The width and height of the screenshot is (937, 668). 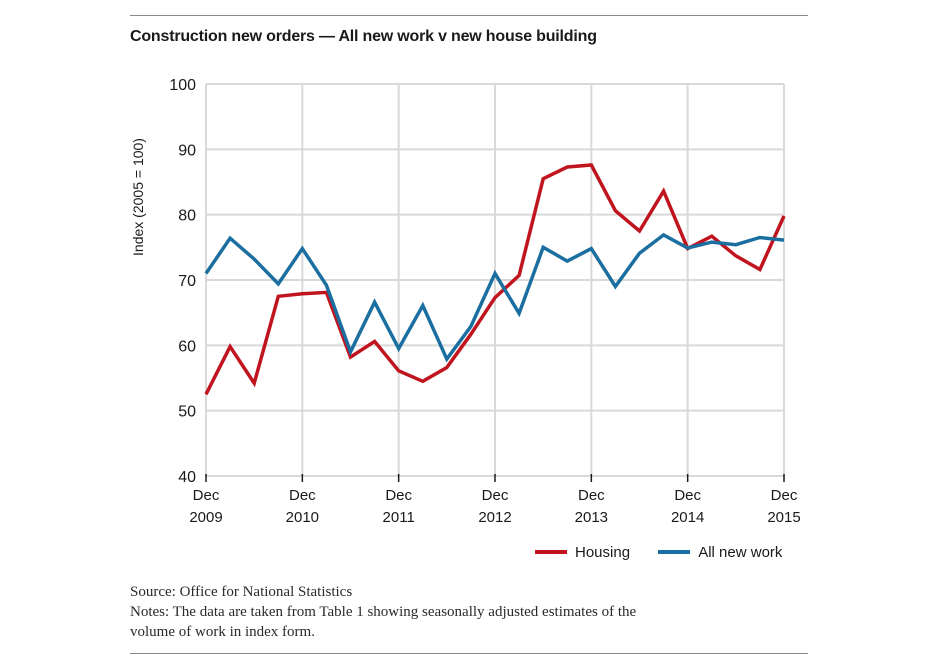 I want to click on y-axis-ticks: 40 50 60 70 80 90 100, so click(x=182, y=281).